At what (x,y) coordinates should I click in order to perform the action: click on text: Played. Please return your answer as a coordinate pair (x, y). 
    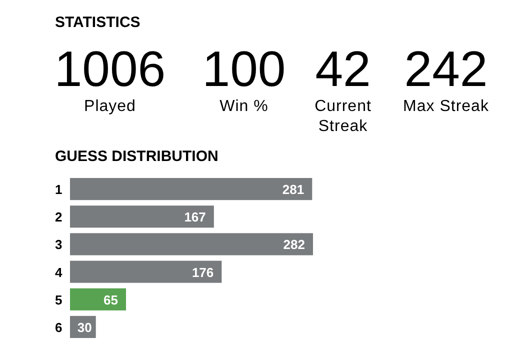
    Looking at the image, I should click on (110, 106).